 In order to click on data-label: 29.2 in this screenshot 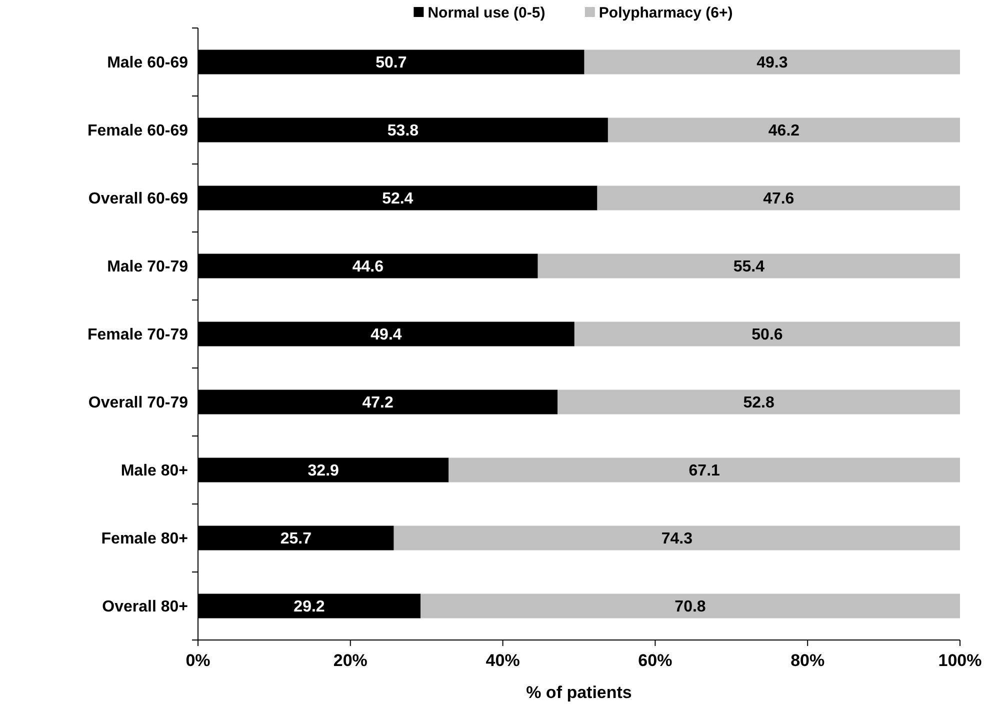, I will do `click(309, 607)`.